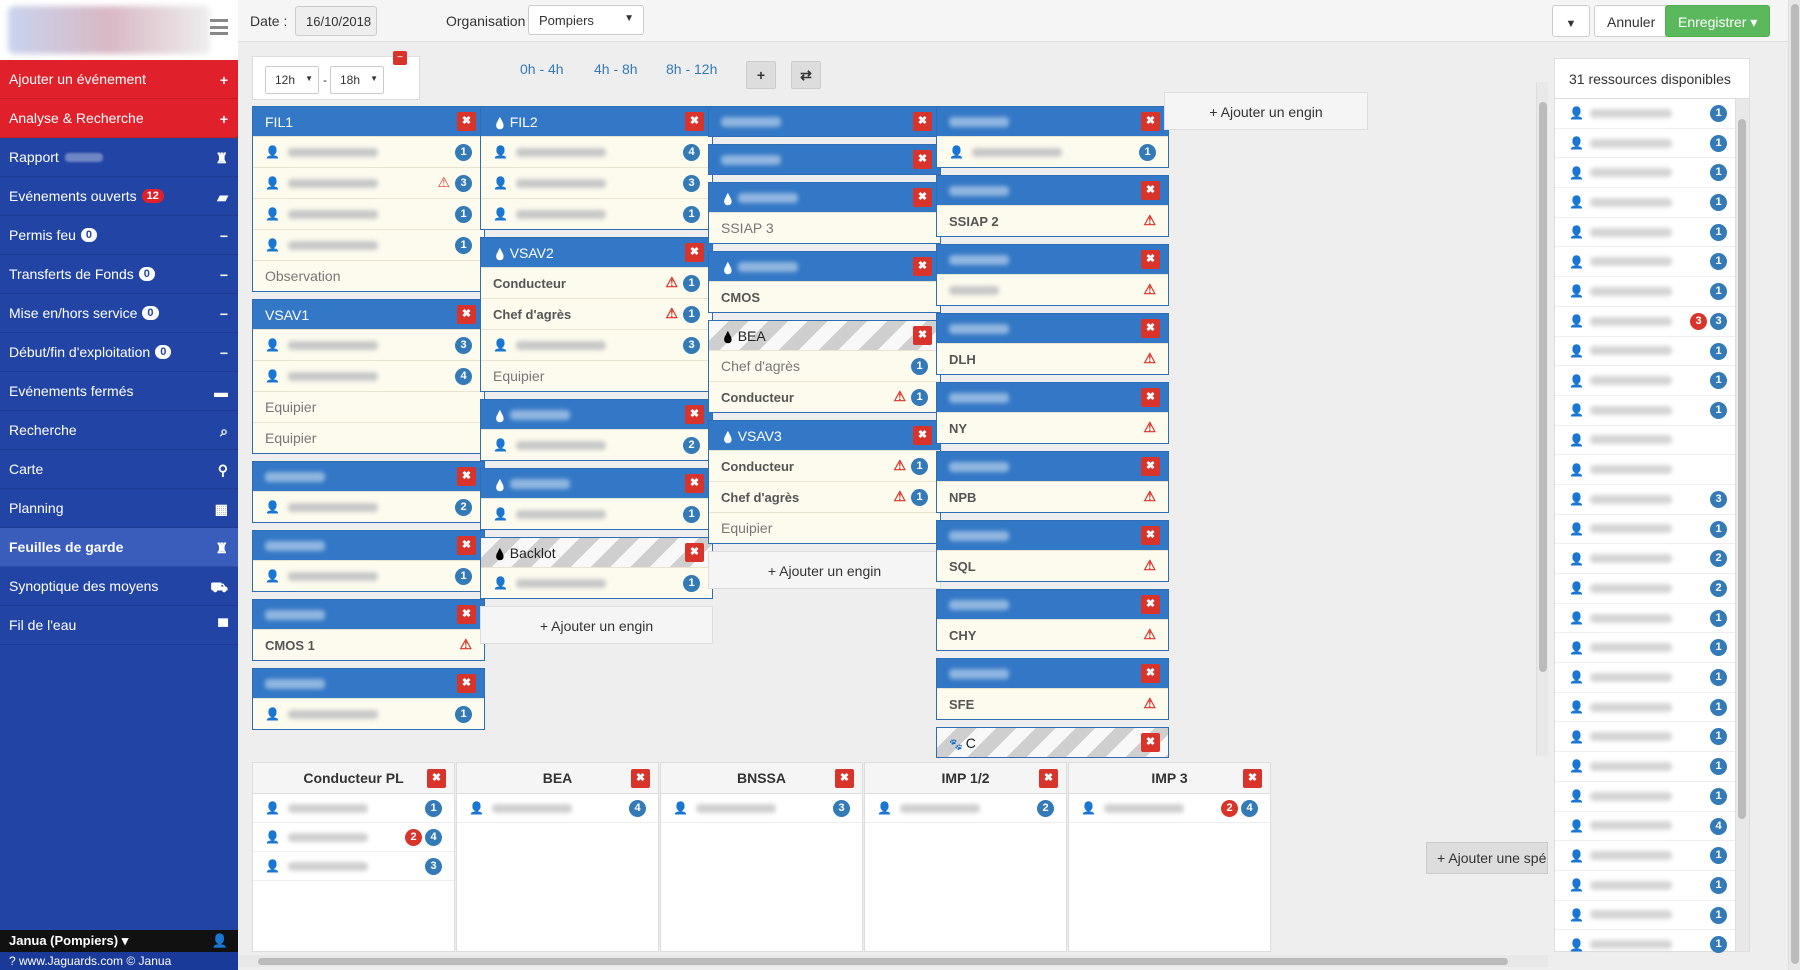 The height and width of the screenshot is (970, 1800). What do you see at coordinates (557, 808) in the screenshot?
I see `speciality-member: 👤 4` at bounding box center [557, 808].